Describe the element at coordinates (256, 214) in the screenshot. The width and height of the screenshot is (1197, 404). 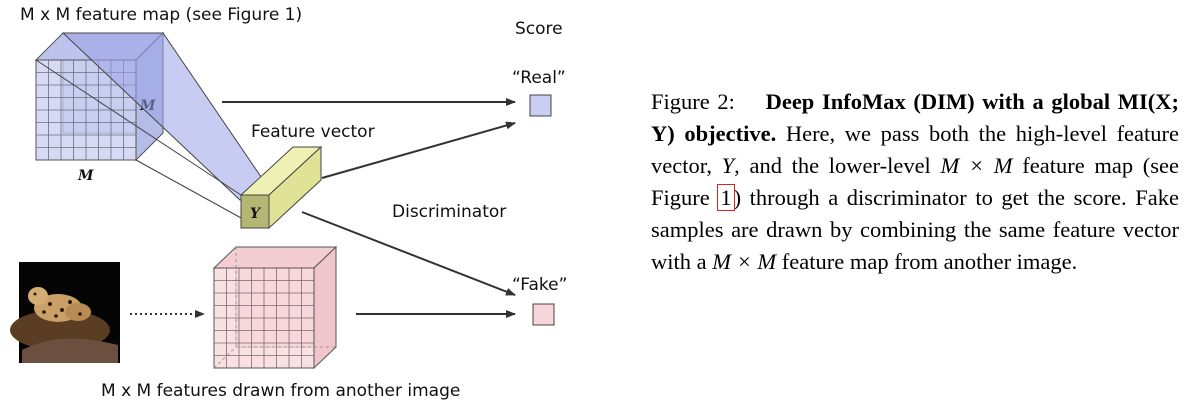
I see `y-label: Y` at that location.